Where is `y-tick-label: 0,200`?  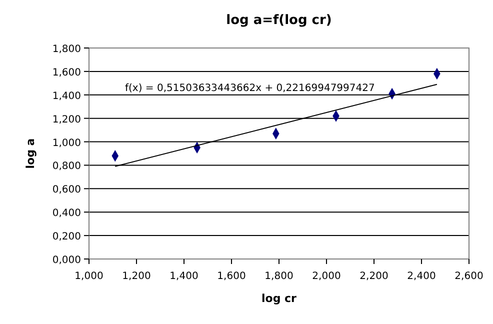 y-tick-label: 0,200 is located at coordinates (66, 237).